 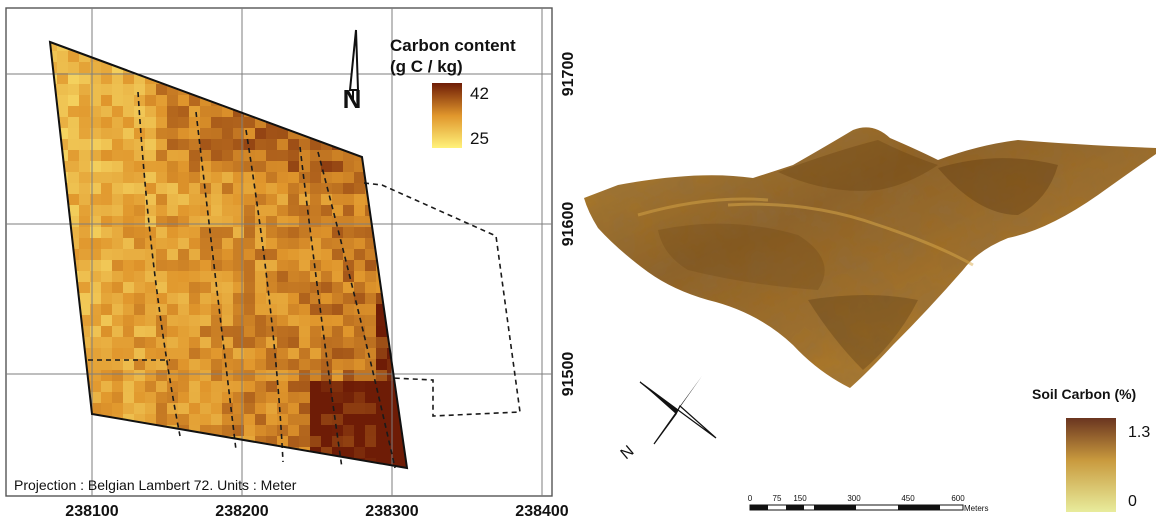 What do you see at coordinates (568, 374) in the screenshot?
I see `y-tick-label: 91500` at bounding box center [568, 374].